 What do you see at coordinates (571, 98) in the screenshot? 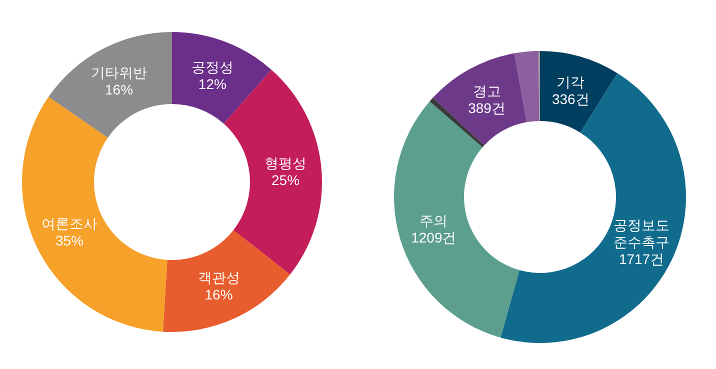
I see `data-label: 336건` at bounding box center [571, 98].